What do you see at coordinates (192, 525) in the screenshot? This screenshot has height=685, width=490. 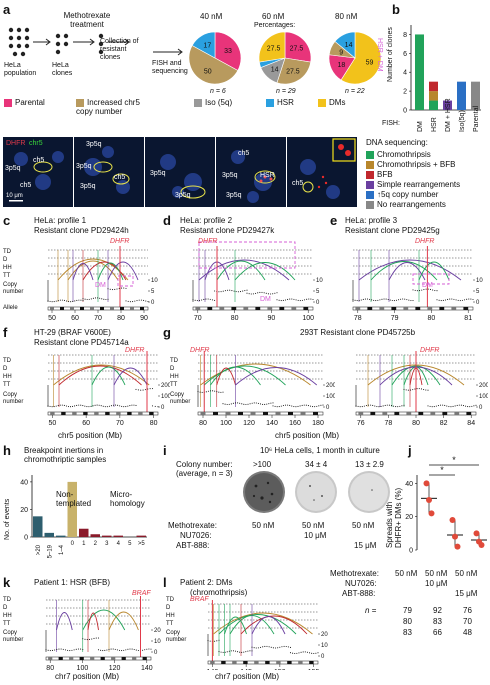 I see `i-mtx-label: Methotrexate:` at bounding box center [192, 525].